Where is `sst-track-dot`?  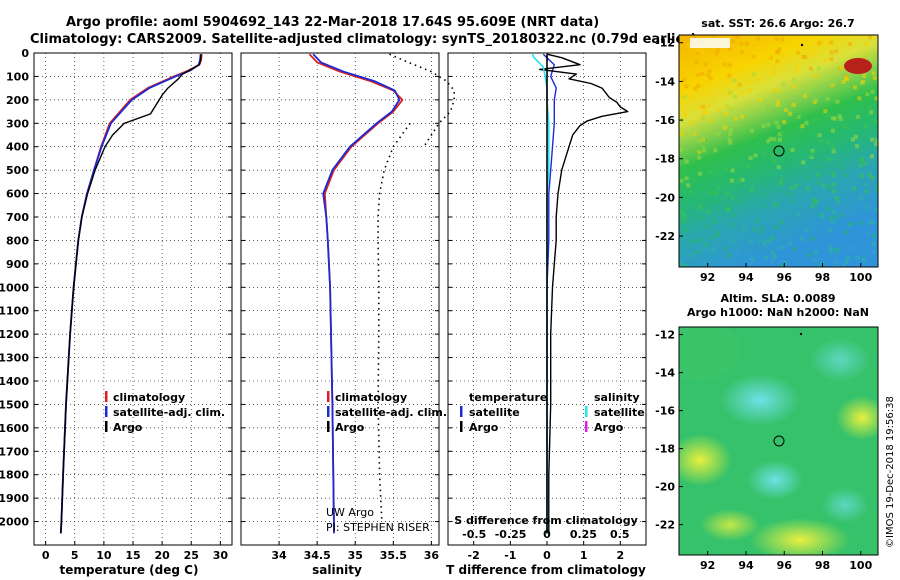 sst-track-dot is located at coordinates (802, 45).